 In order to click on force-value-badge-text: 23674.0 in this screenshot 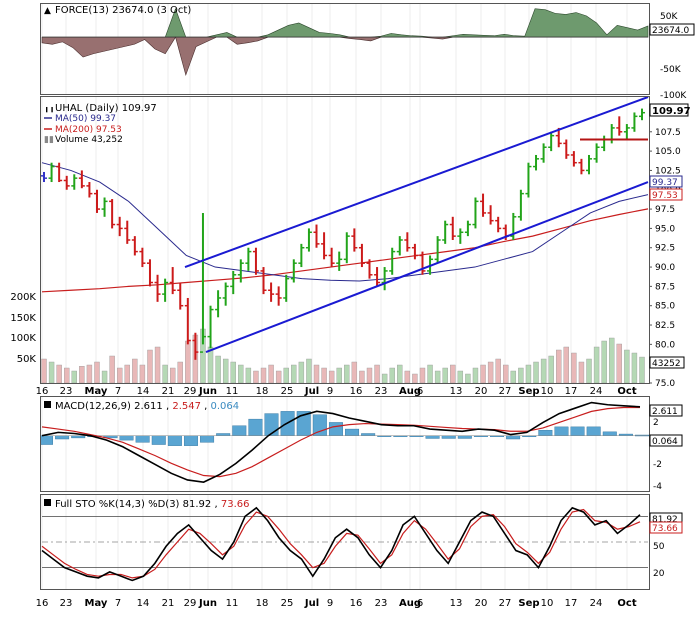, I will do `click(670, 31)`.